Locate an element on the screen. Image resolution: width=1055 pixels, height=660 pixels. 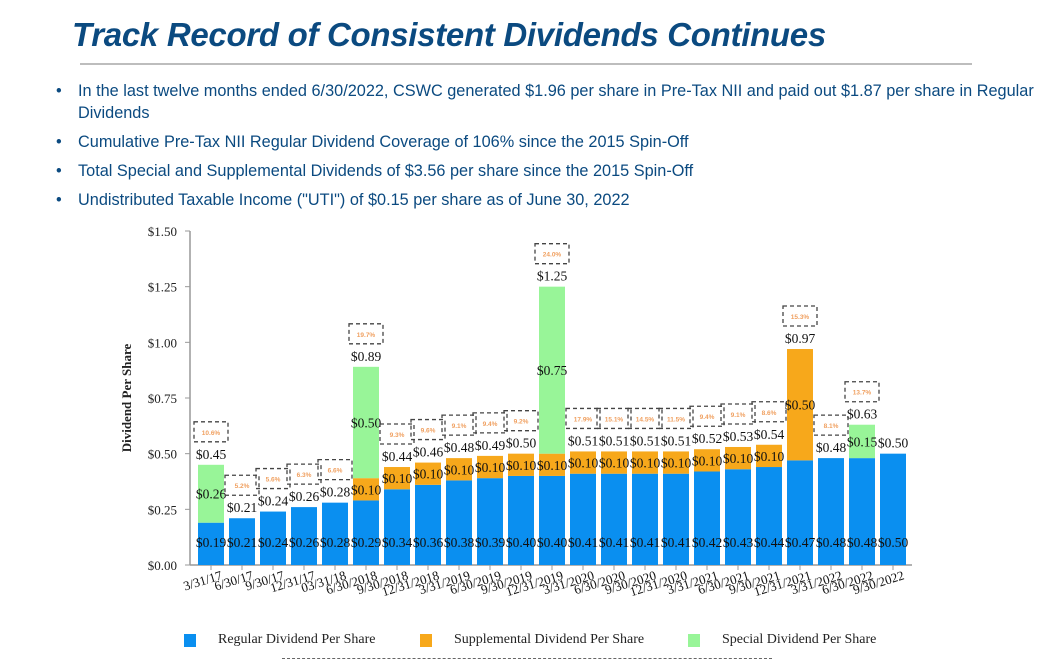
annotation-label: 5.6% is located at coordinates (273, 480).